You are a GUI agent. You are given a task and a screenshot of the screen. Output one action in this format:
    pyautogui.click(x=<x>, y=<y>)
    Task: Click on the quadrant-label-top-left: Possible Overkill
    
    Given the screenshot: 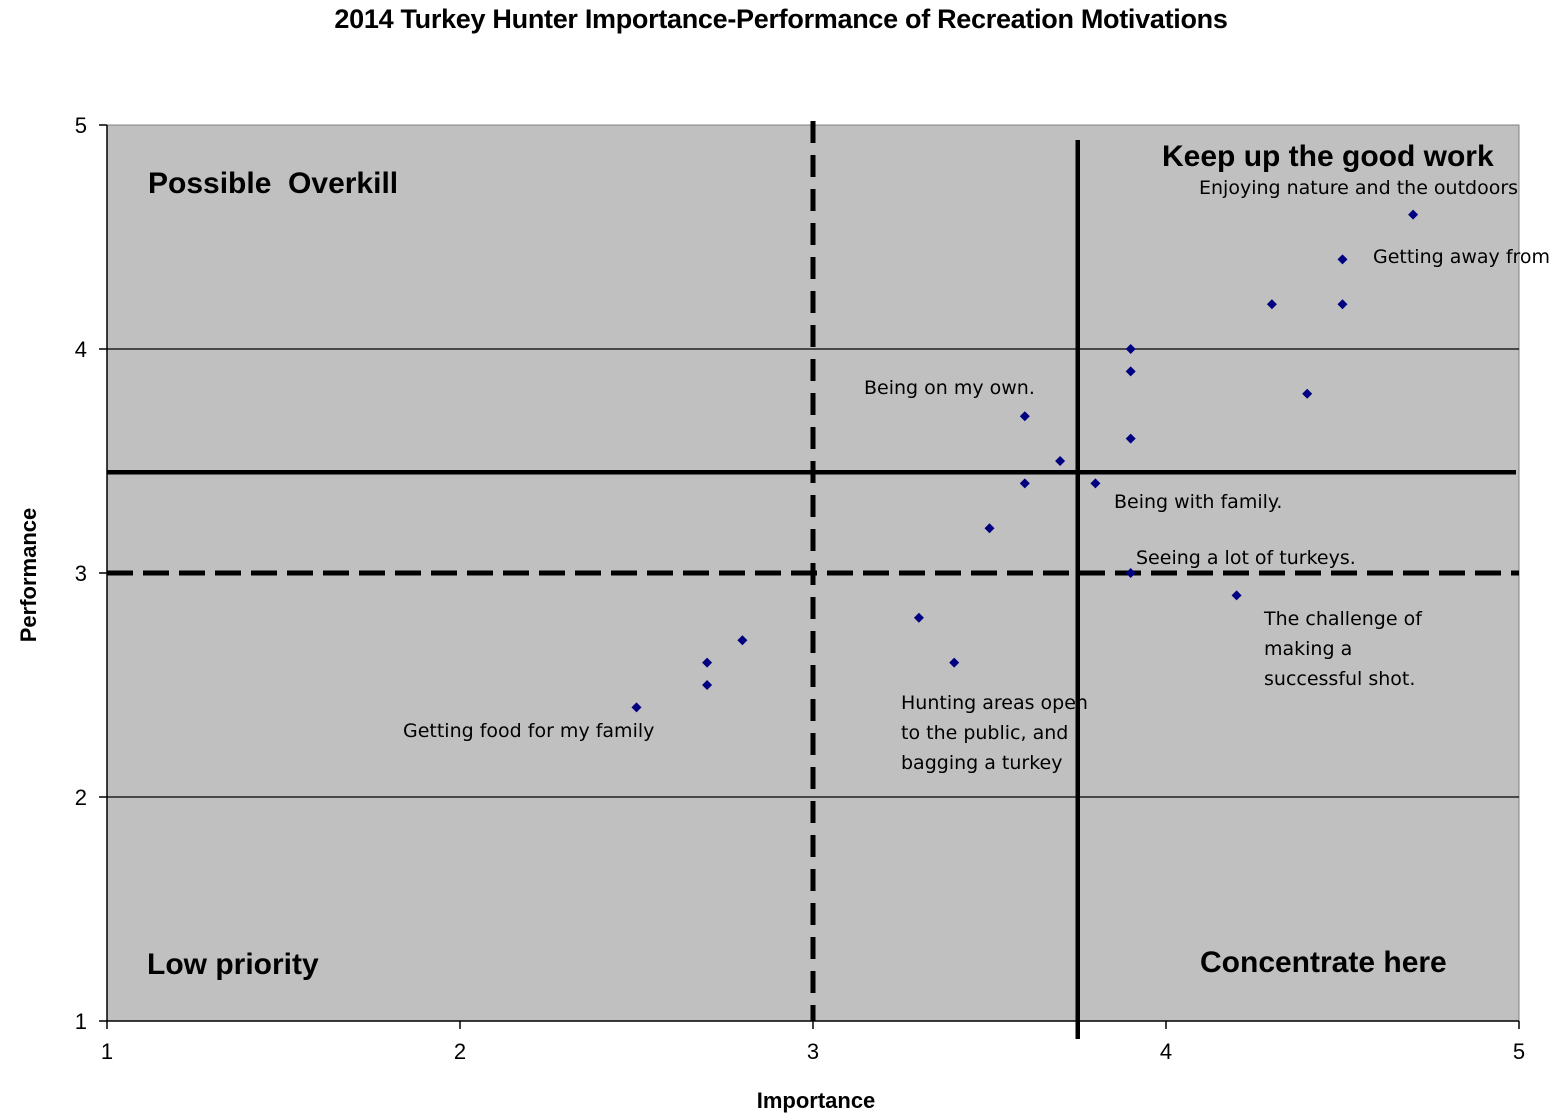 What is the action you would take?
    pyautogui.click(x=273, y=183)
    